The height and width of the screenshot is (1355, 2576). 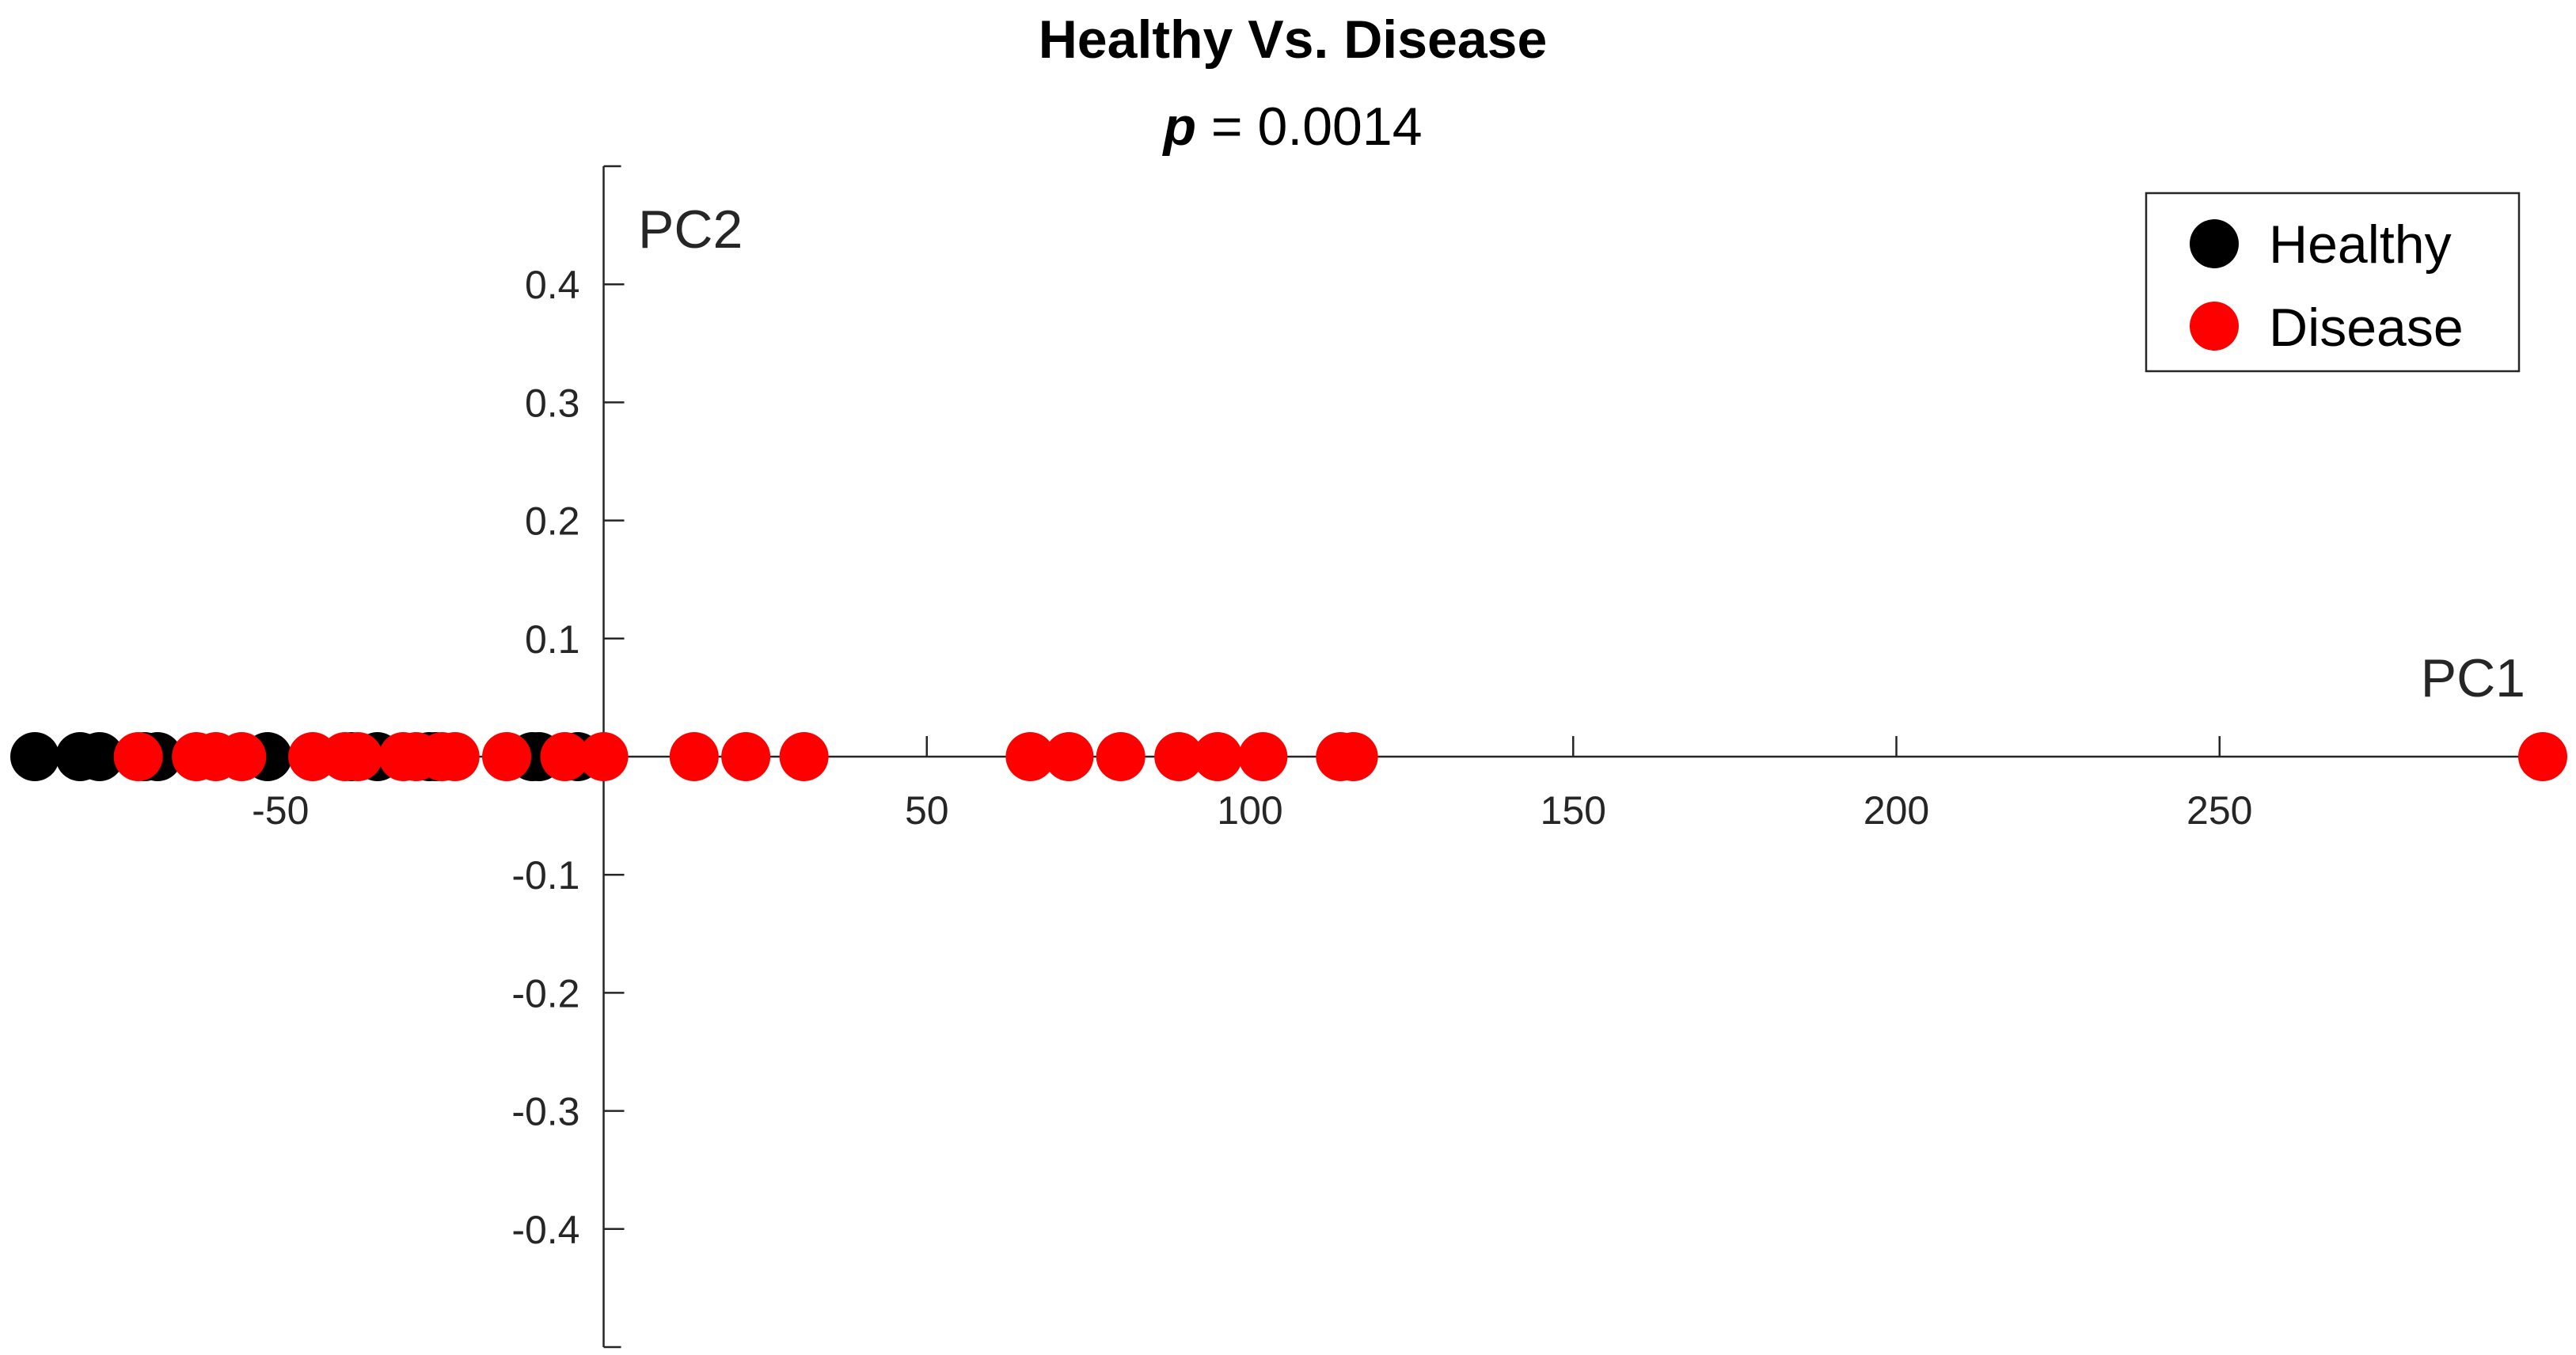 What do you see at coordinates (2215, 243) in the screenshot?
I see `legend-marker-healthy` at bounding box center [2215, 243].